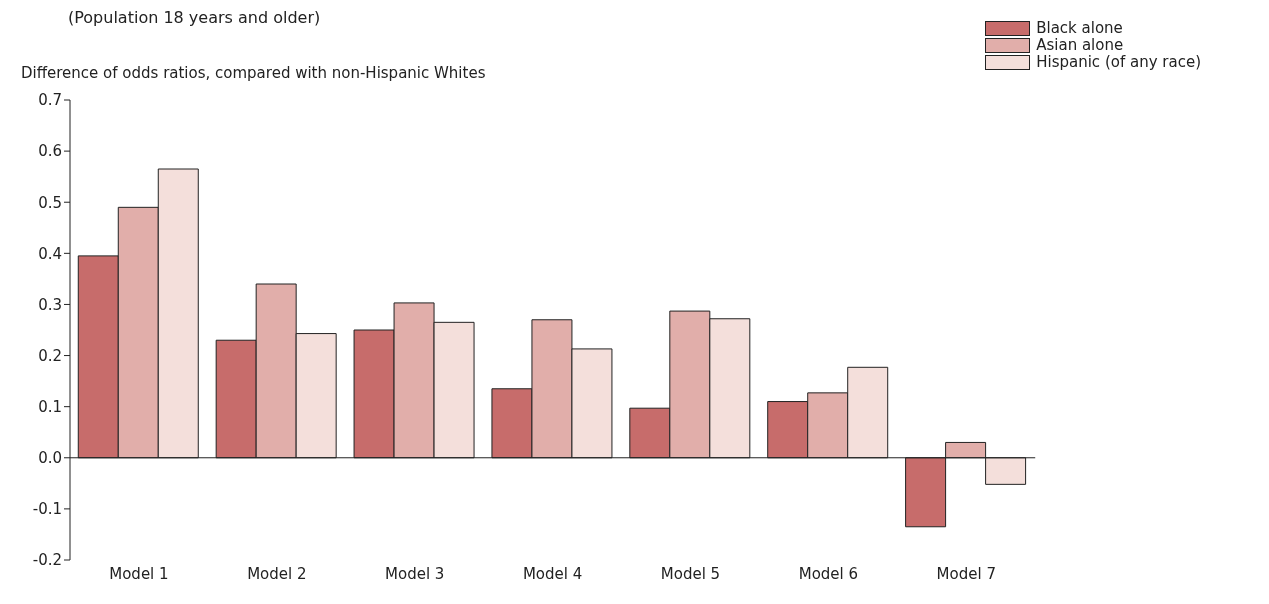 This screenshot has width=1269, height=604. Describe the element at coordinates (194, 17) in the screenshot. I see `chart-subtitle: (Population 18 years and older)` at that location.